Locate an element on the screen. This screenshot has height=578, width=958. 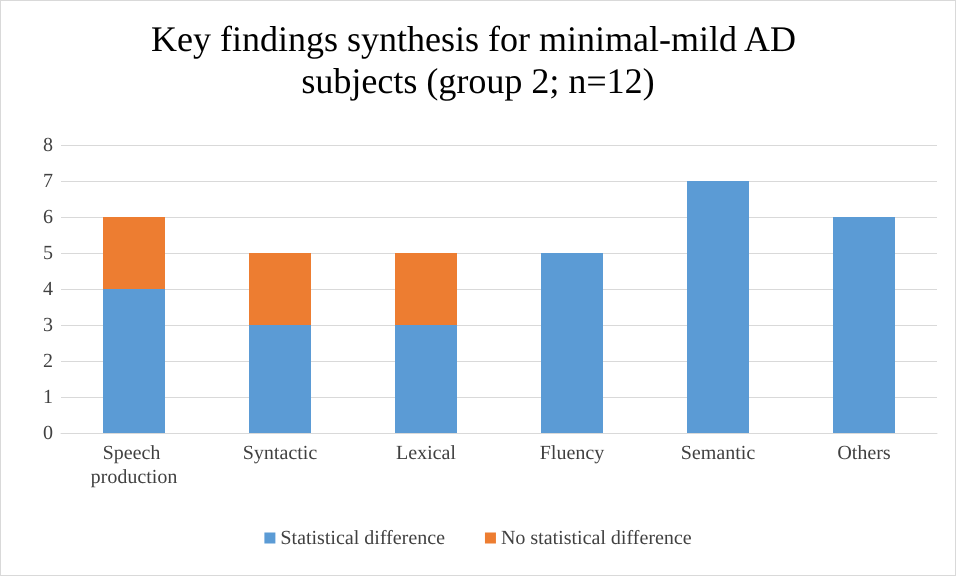
x-tick-label: Syntactic is located at coordinates (280, 453).